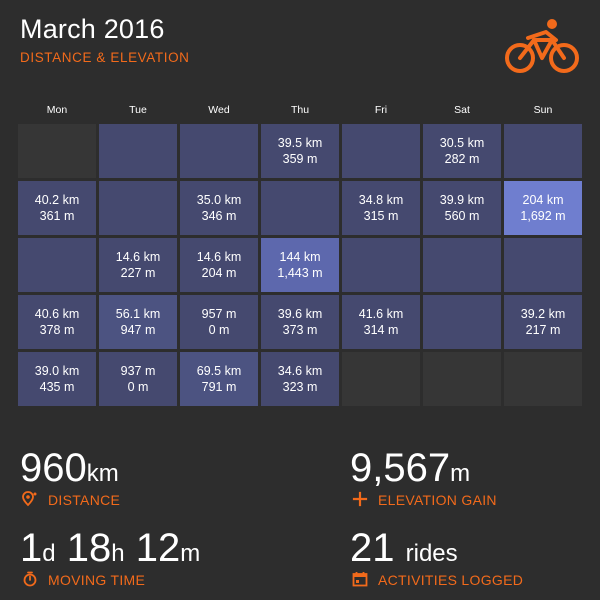 This screenshot has width=600, height=600. I want to click on weekday-mon: Mon, so click(57, 110).